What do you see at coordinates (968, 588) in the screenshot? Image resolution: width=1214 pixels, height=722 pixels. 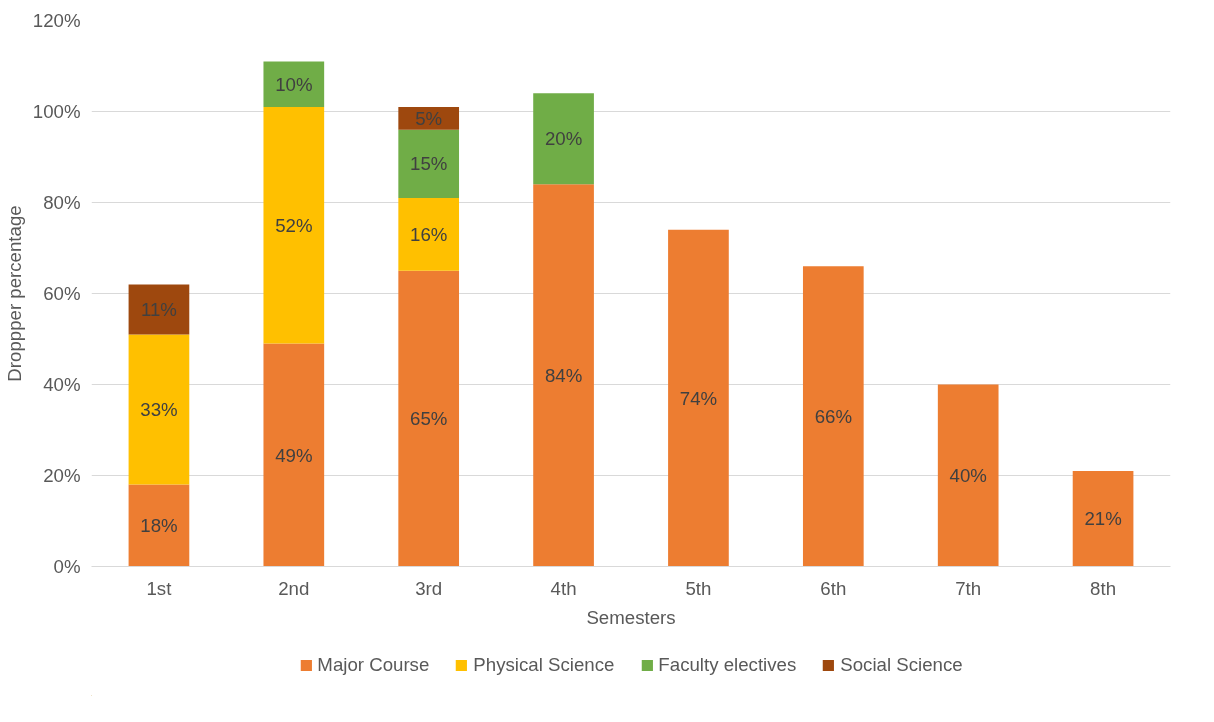 I see `x-tick-label: 7th` at bounding box center [968, 588].